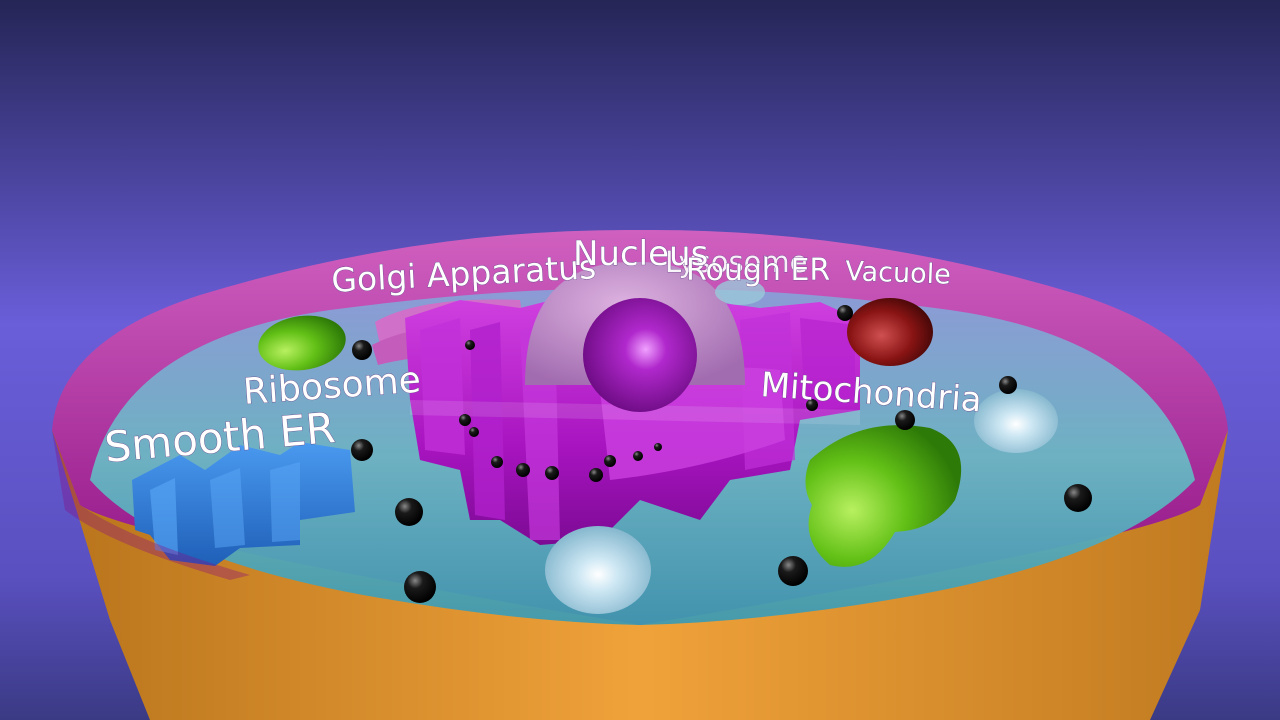  Describe the element at coordinates (883, 496) in the screenshot. I see `mitochondrion-large` at that location.